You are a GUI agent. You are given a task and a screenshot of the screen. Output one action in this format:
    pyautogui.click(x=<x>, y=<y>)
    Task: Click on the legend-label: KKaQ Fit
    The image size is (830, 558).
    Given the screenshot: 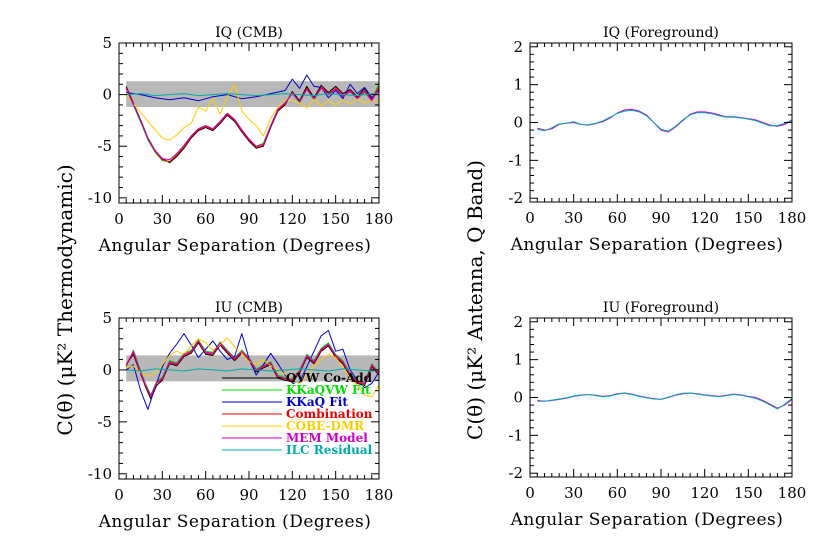 What is the action you would take?
    pyautogui.click(x=317, y=402)
    